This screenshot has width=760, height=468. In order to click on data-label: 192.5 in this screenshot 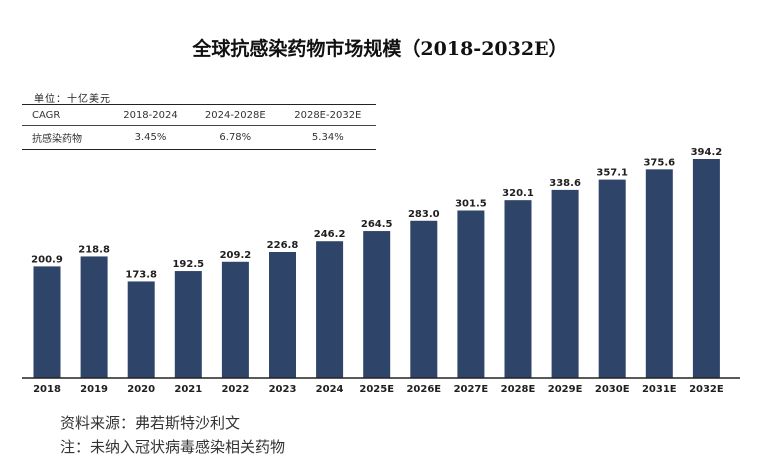, I will do `click(188, 264)`.